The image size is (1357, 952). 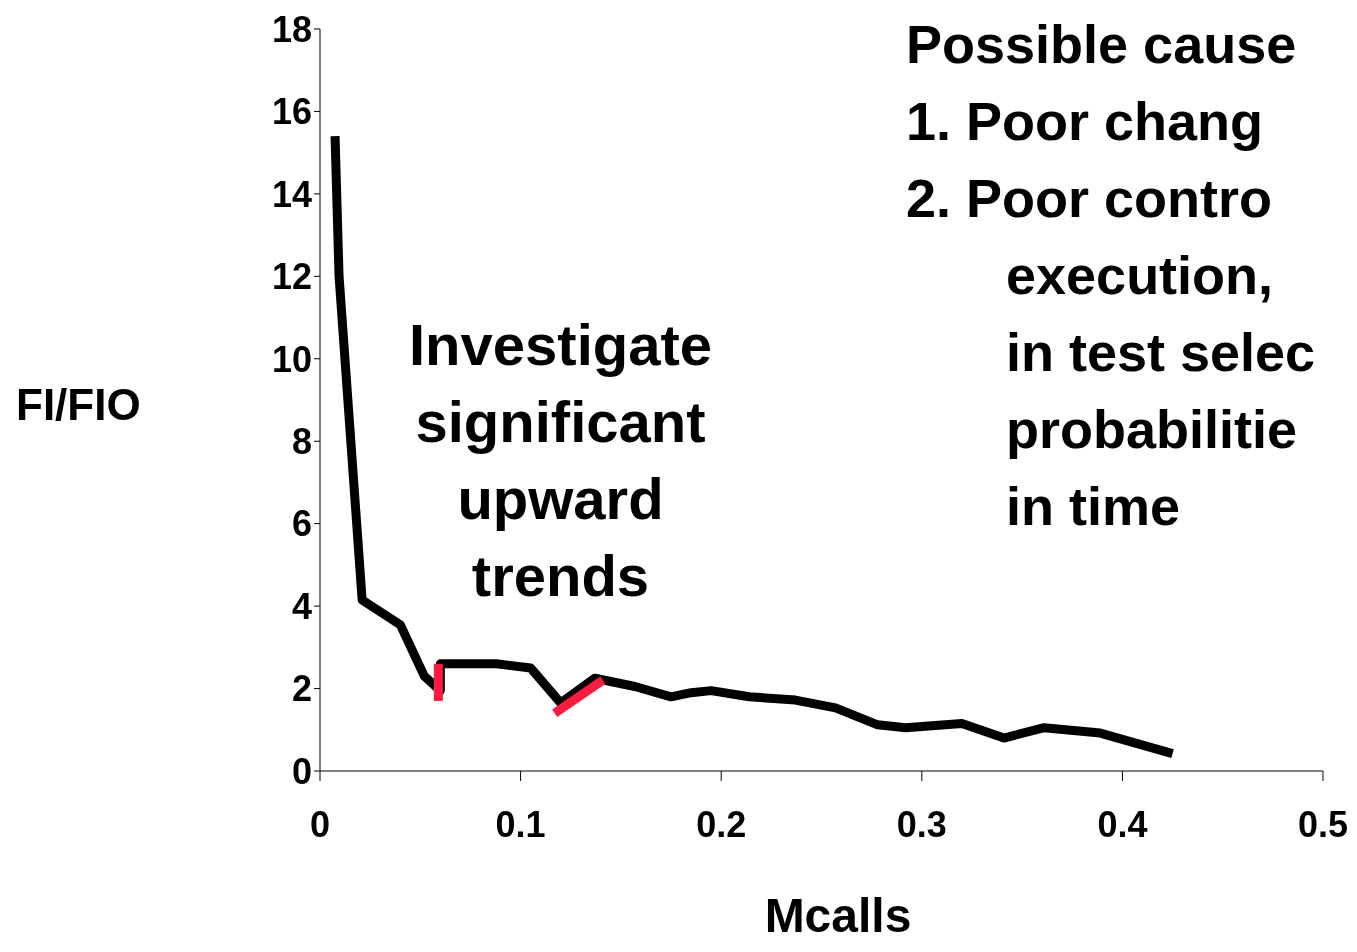 I want to click on y-tick-label: 8, so click(x=301, y=441).